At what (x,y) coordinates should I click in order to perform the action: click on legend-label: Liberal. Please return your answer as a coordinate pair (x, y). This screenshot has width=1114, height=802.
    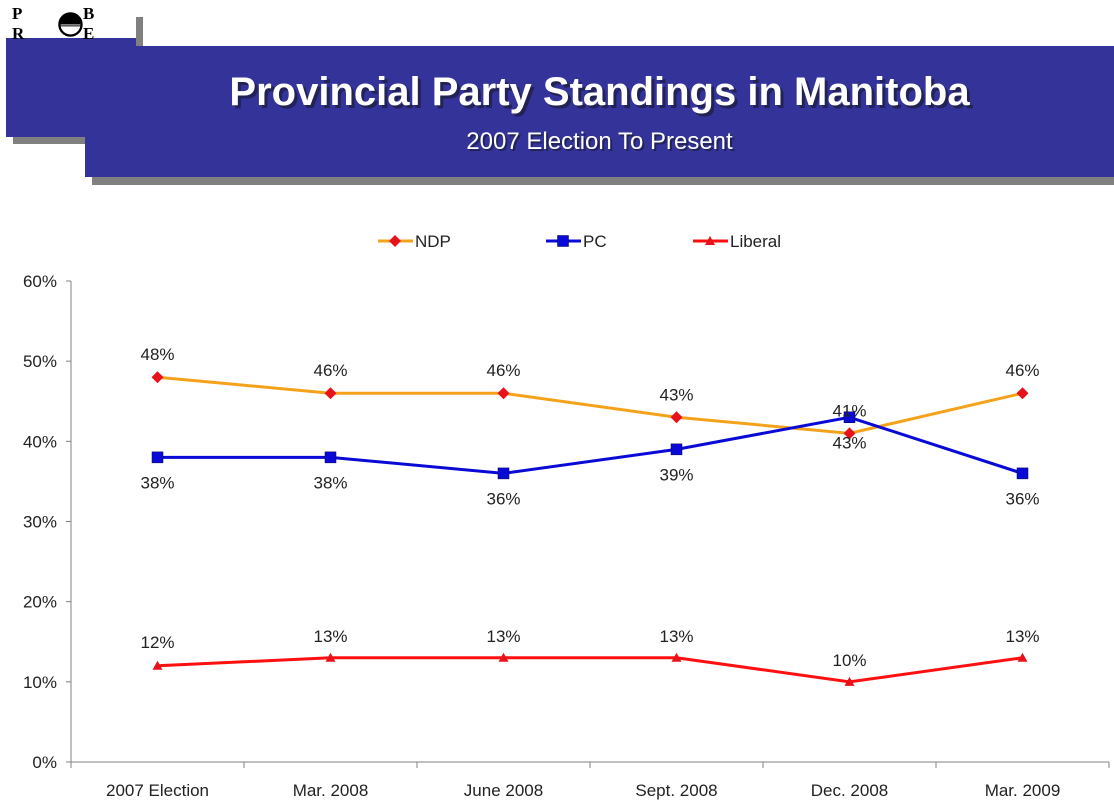
    Looking at the image, I should click on (755, 241).